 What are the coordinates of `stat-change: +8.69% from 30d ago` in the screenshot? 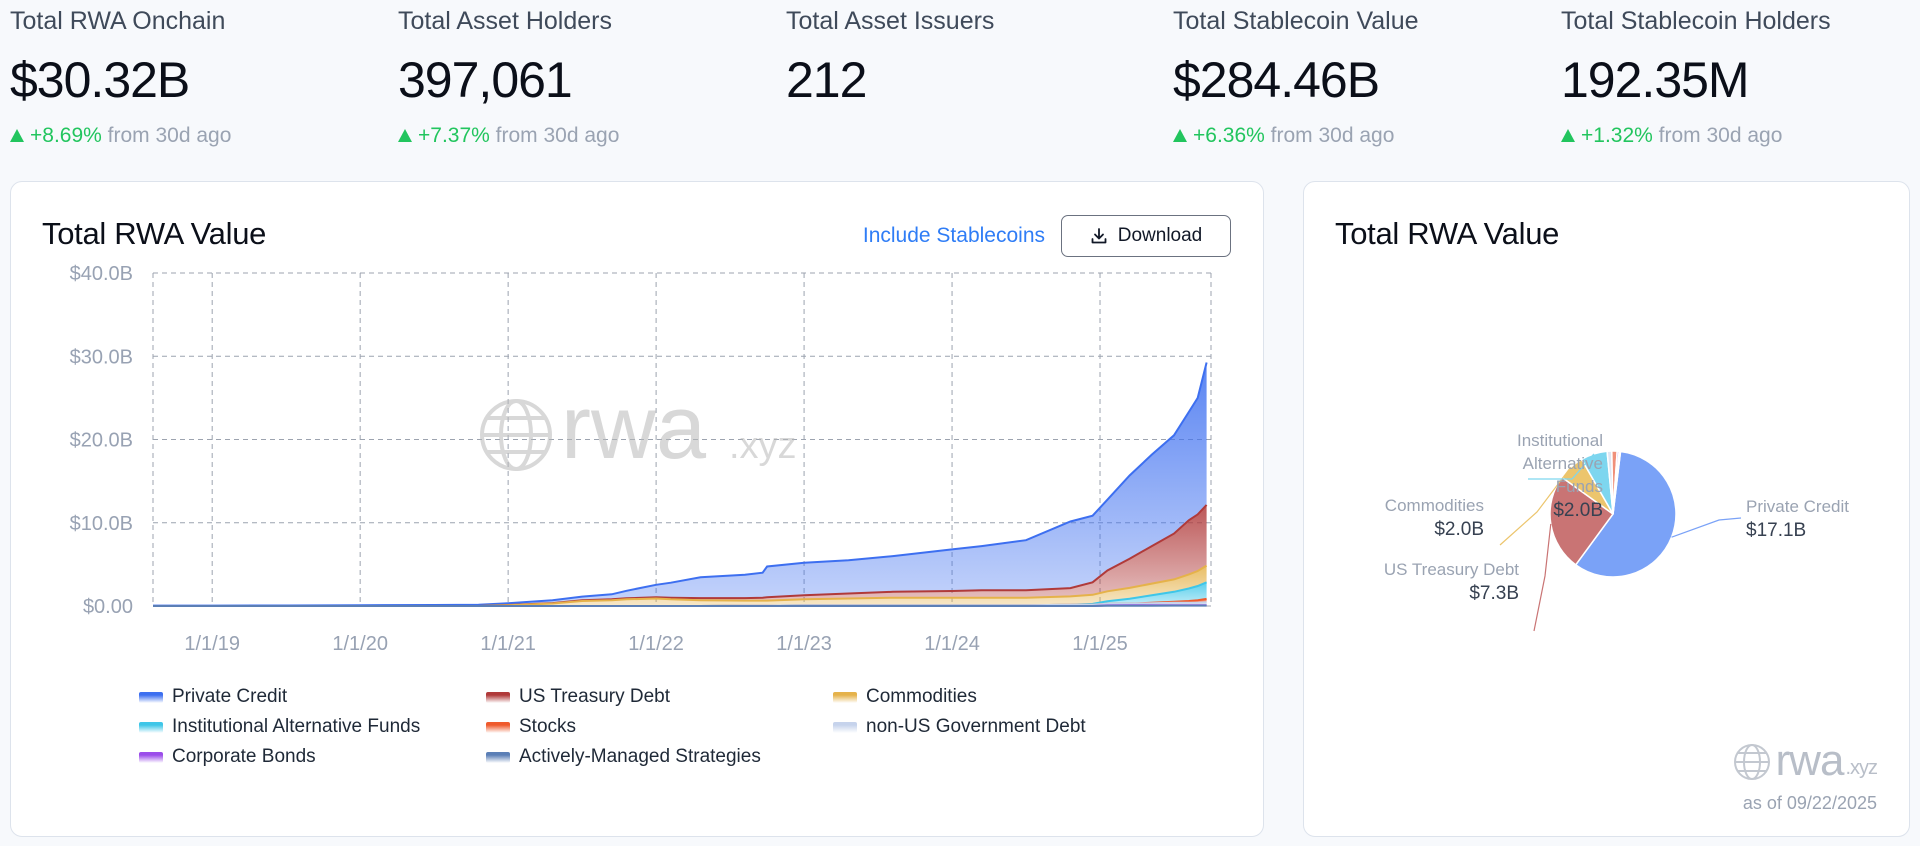 It's located at (200, 136).